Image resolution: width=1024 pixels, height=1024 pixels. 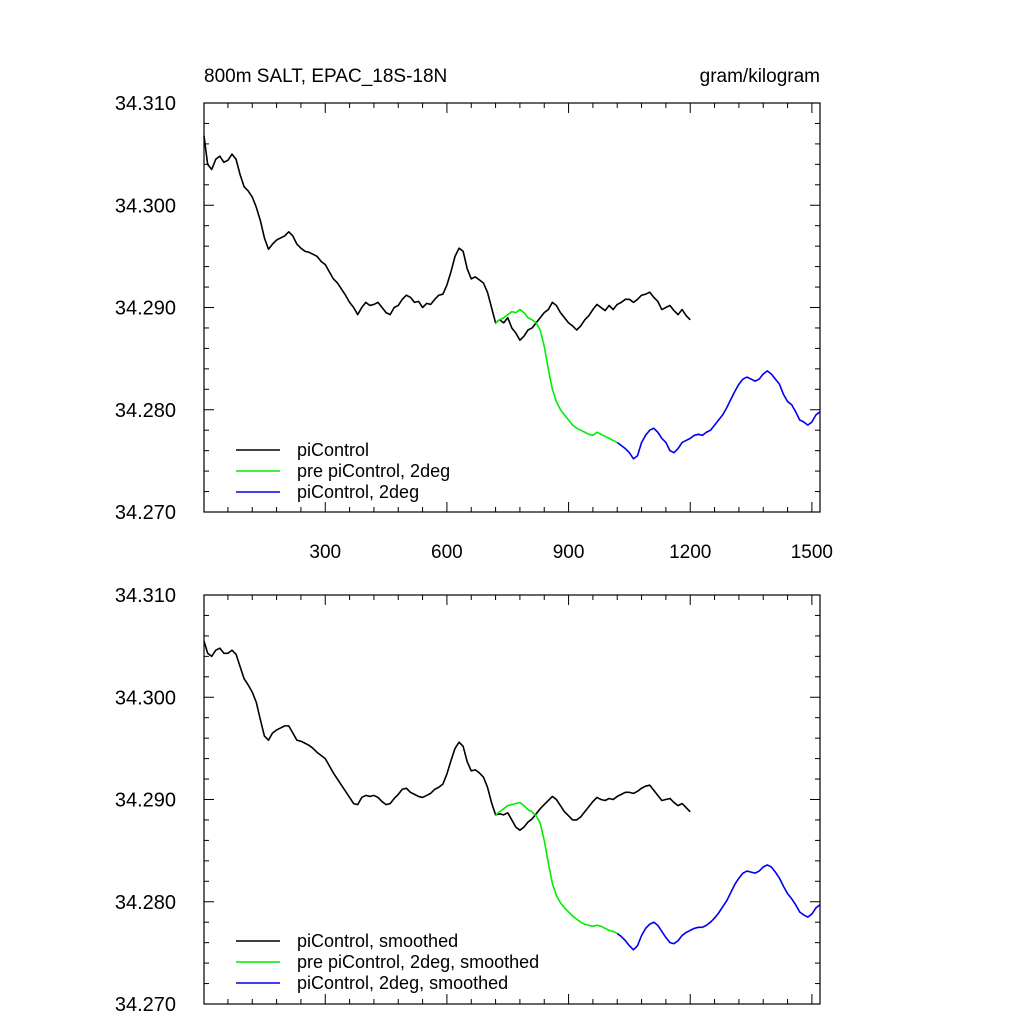 I want to click on legend-label: piControl, 2deg, so click(x=358, y=492).